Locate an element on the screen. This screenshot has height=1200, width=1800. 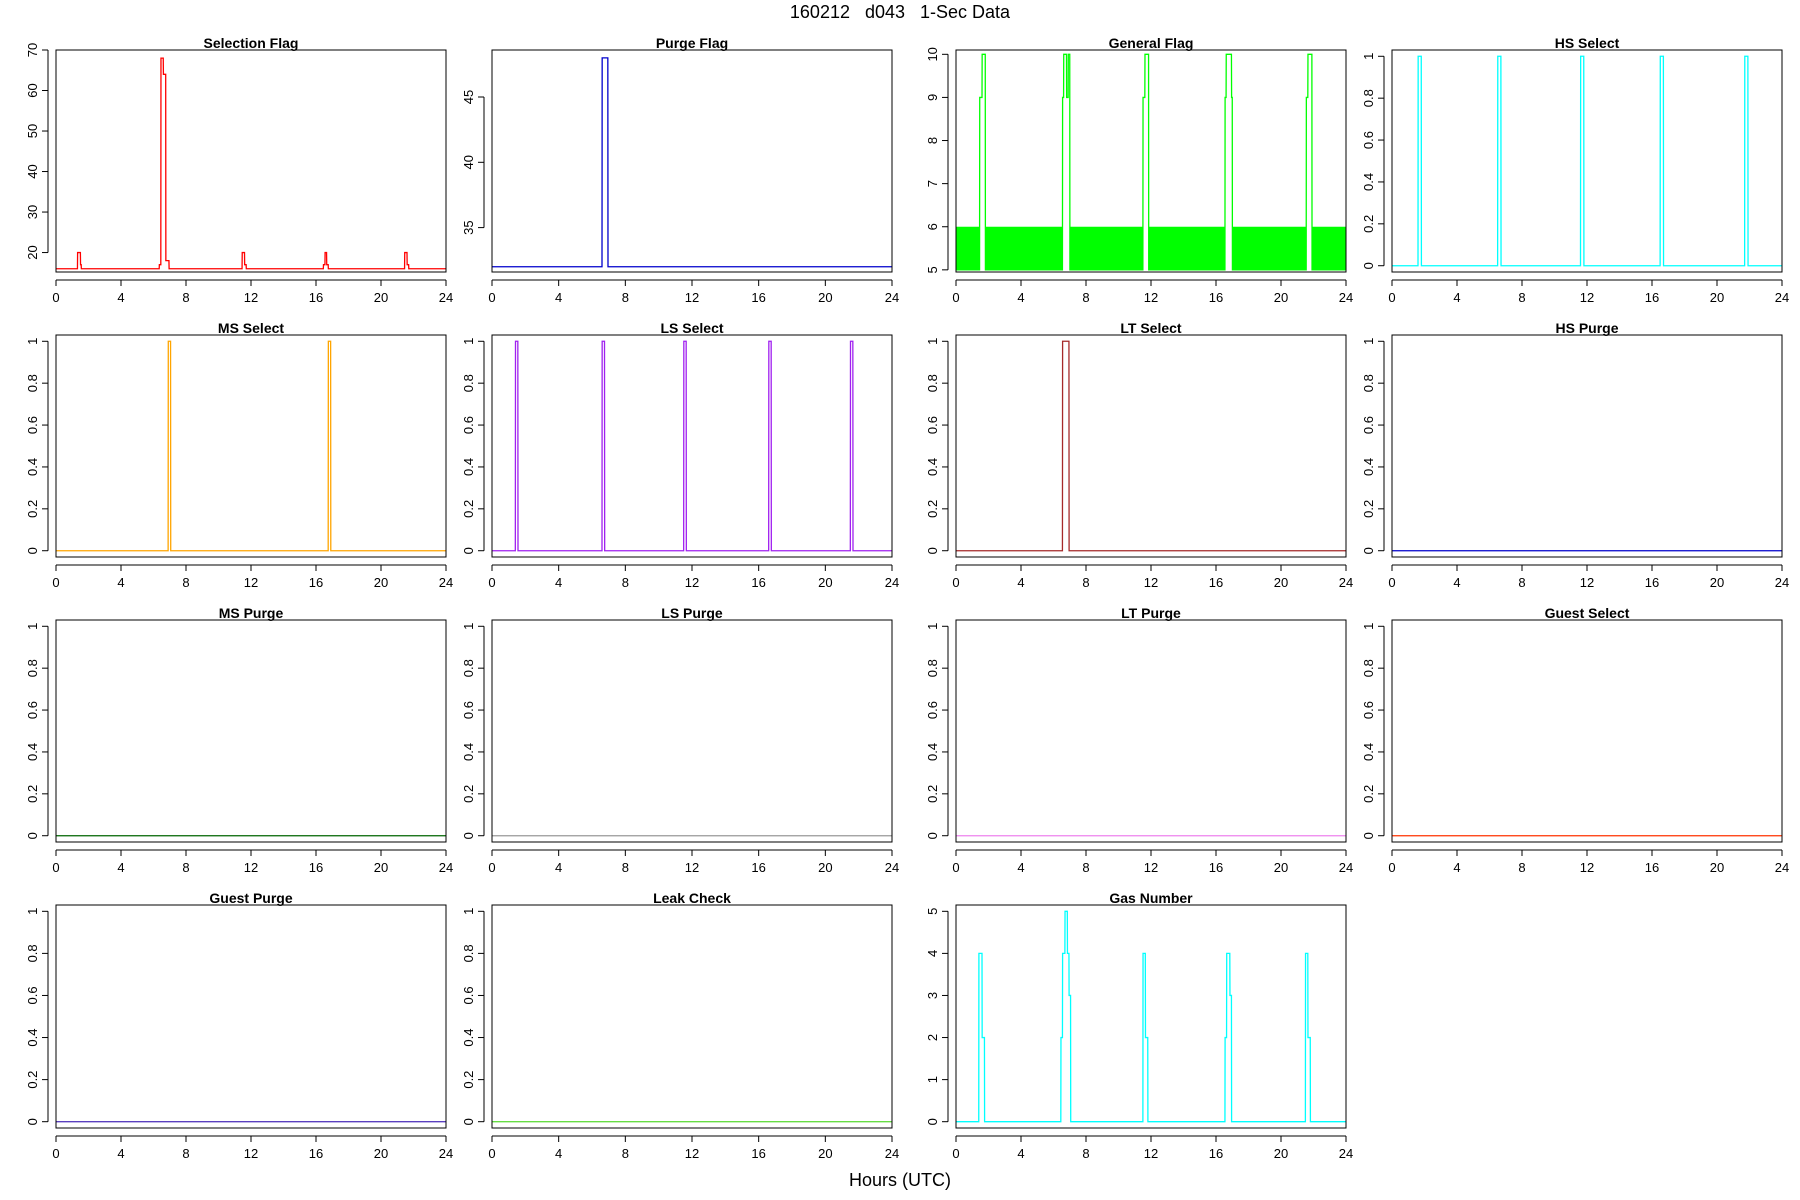
panel-title: Purge Flag is located at coordinates (692, 43).